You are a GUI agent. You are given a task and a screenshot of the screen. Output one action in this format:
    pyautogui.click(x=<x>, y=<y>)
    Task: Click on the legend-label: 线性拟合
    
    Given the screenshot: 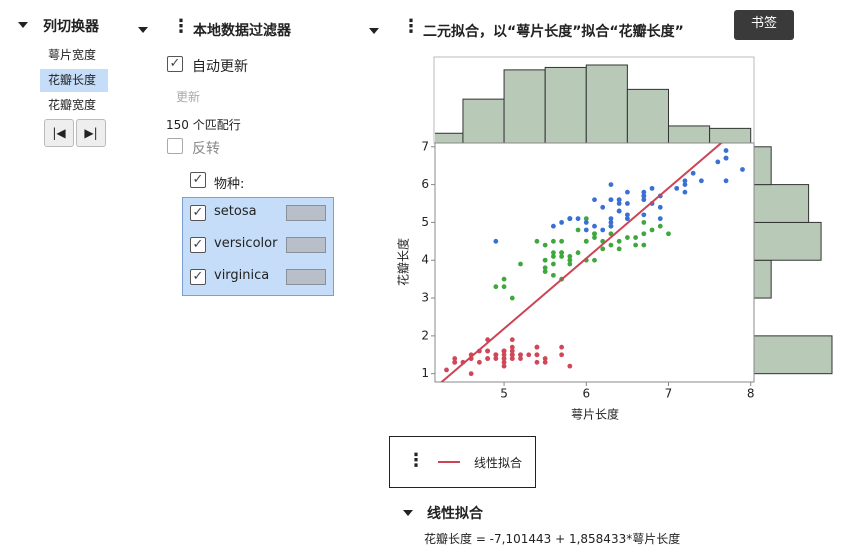 What is the action you would take?
    pyautogui.click(x=498, y=463)
    